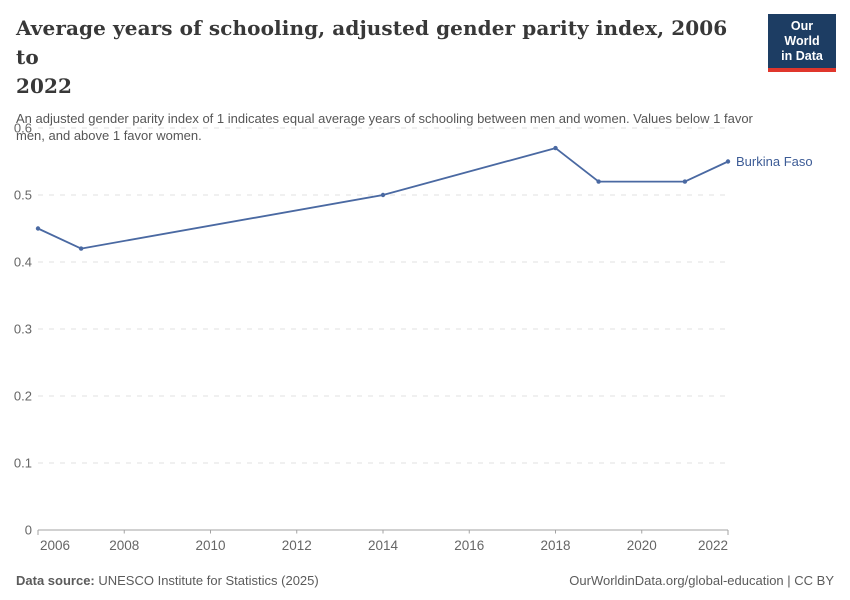 Image resolution: width=850 pixels, height=600 pixels. I want to click on y-tick-label: 0.1, so click(23, 463).